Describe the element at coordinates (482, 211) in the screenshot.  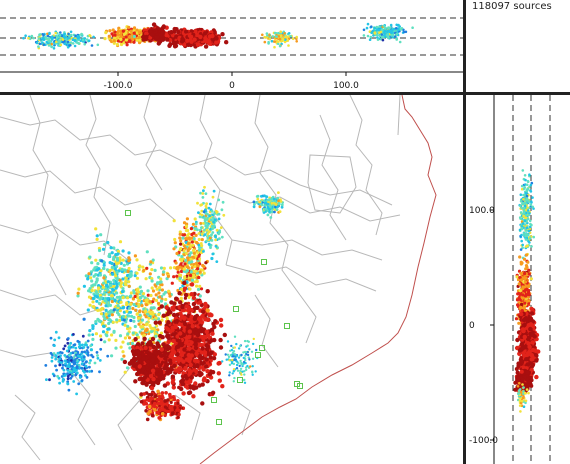
I see `side-y-tick-label: 100.0` at that location.